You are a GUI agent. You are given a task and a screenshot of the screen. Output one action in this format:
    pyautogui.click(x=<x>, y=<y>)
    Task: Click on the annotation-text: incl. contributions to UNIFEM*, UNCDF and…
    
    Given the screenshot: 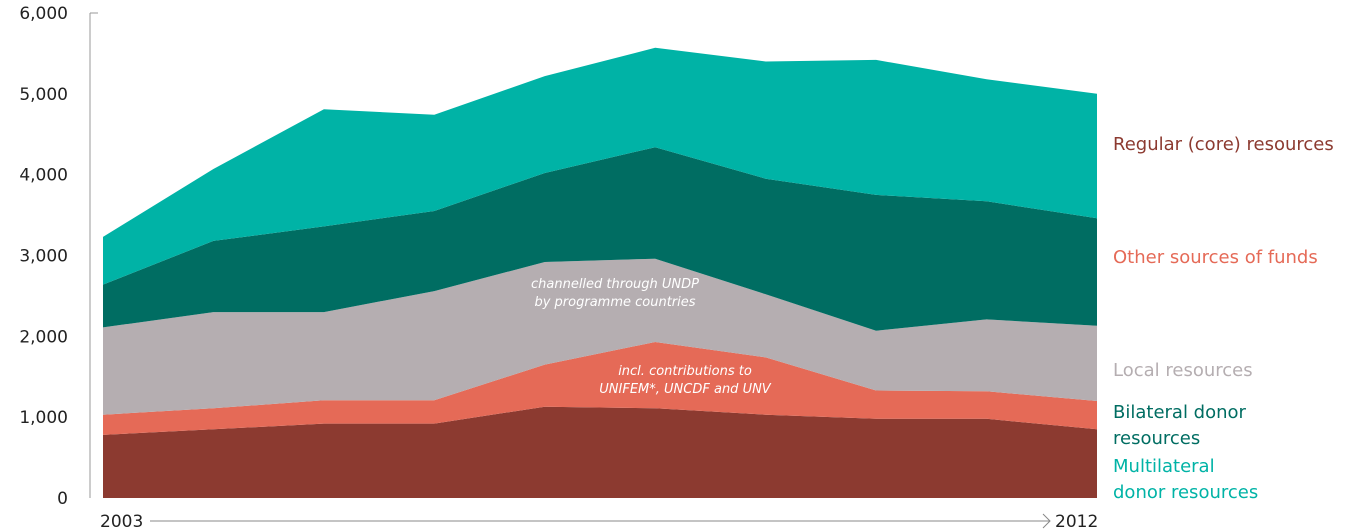 What is the action you would take?
    pyautogui.click(x=685, y=380)
    